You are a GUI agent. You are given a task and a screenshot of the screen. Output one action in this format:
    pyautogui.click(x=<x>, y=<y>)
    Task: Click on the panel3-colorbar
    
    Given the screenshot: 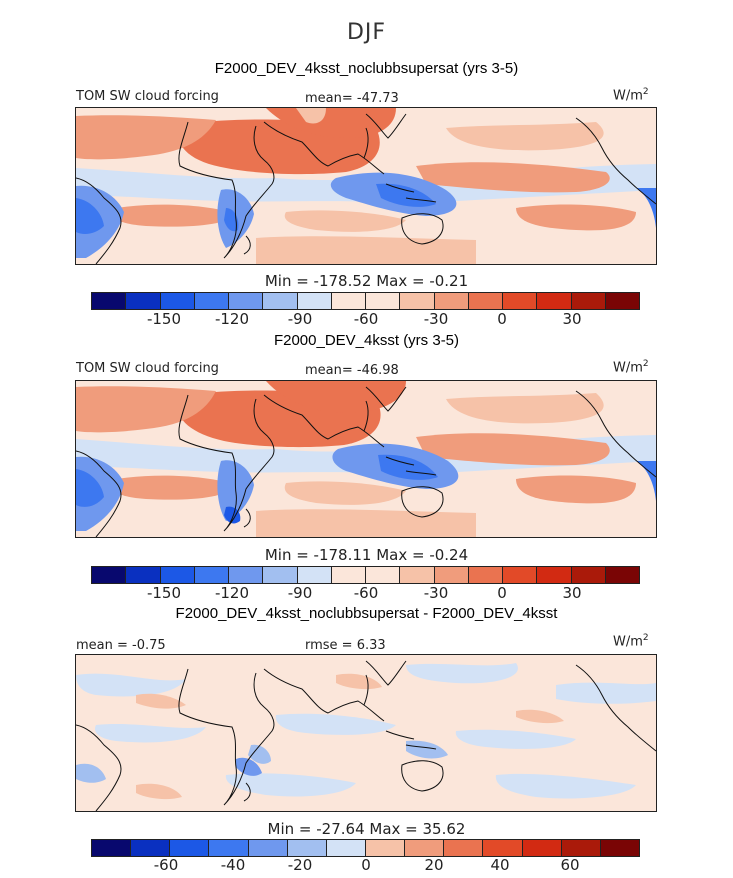 What is the action you would take?
    pyautogui.click(x=365, y=848)
    